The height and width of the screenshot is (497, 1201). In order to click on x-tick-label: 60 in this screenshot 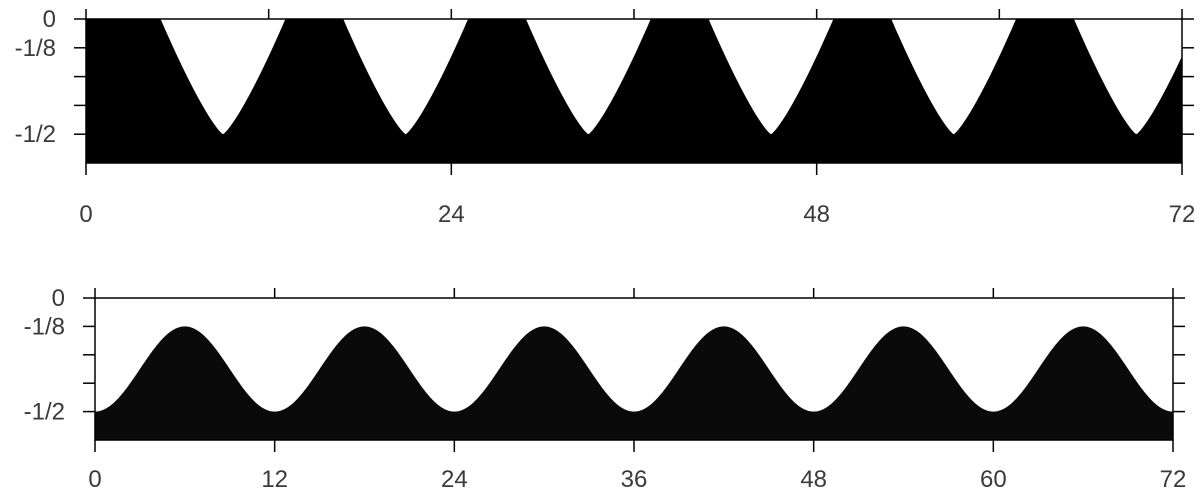, I will do `click(993, 479)`.